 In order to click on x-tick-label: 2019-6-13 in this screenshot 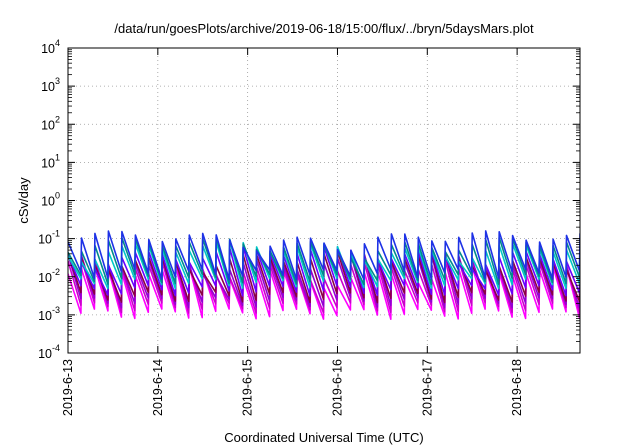, I will do `click(68, 387)`.